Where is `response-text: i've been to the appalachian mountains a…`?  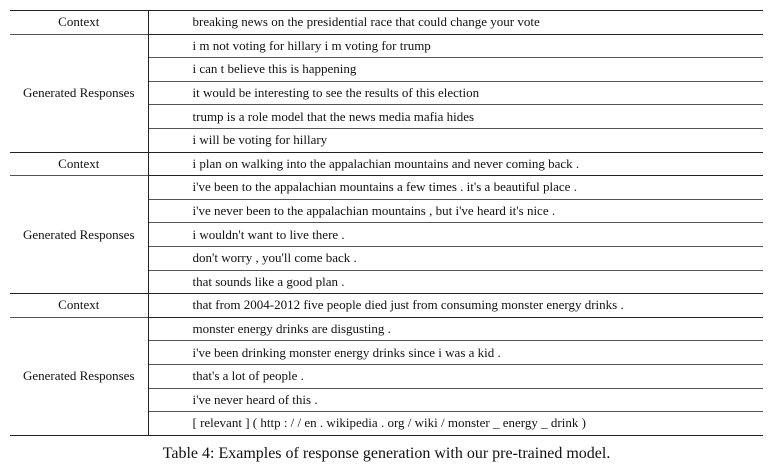 response-text: i've been to the appalachian mountains a… is located at coordinates (455, 187).